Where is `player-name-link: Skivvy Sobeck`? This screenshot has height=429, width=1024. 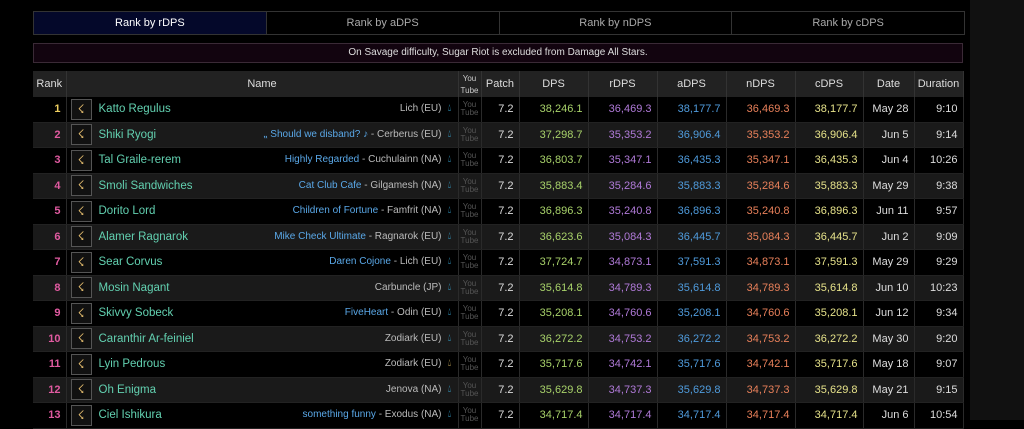
player-name-link: Skivvy Sobeck is located at coordinates (136, 313).